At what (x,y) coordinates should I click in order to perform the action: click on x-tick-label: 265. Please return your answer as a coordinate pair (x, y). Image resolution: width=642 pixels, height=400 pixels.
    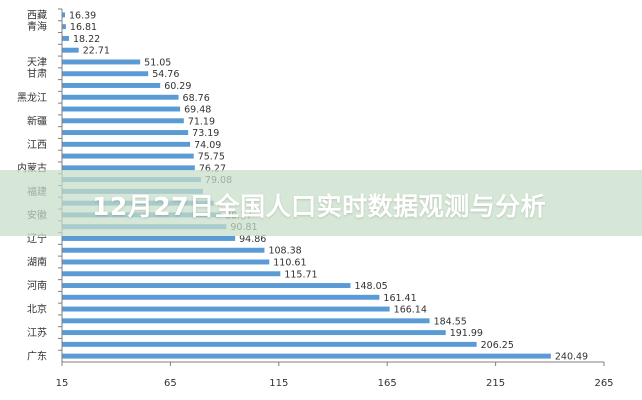
    Looking at the image, I should click on (603, 383).